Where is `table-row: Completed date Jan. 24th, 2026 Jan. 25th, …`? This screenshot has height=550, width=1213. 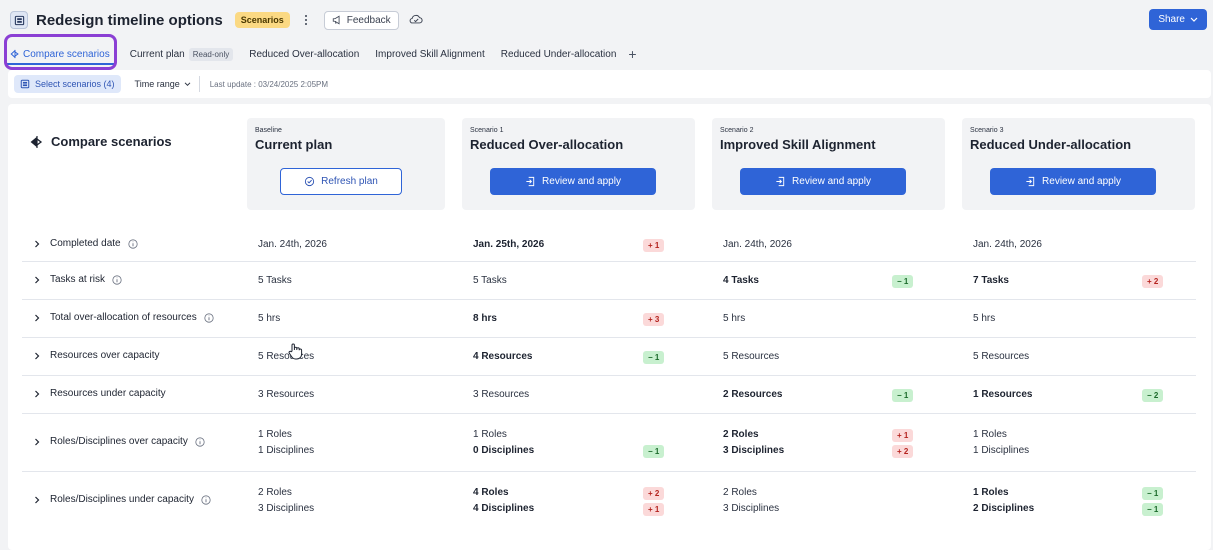 table-row: Completed date Jan. 24th, 2026 Jan. 25th, … is located at coordinates (609, 245).